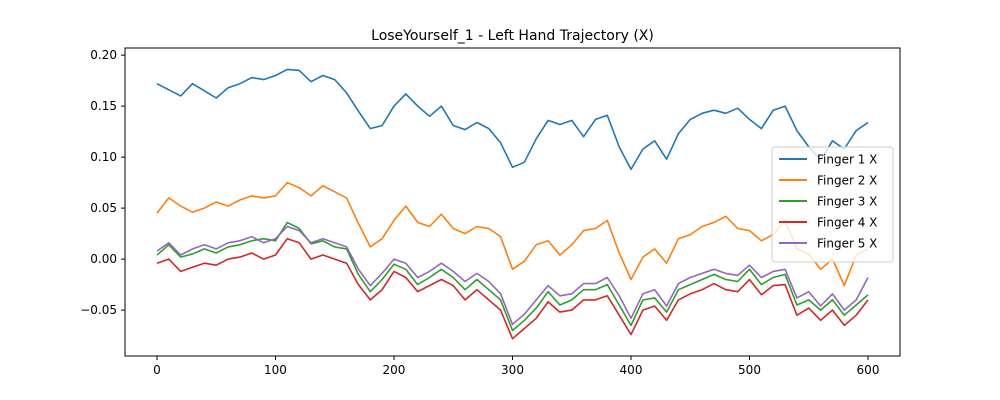 This screenshot has height=400, width=1000. I want to click on x-tick-label: 200, so click(394, 370).